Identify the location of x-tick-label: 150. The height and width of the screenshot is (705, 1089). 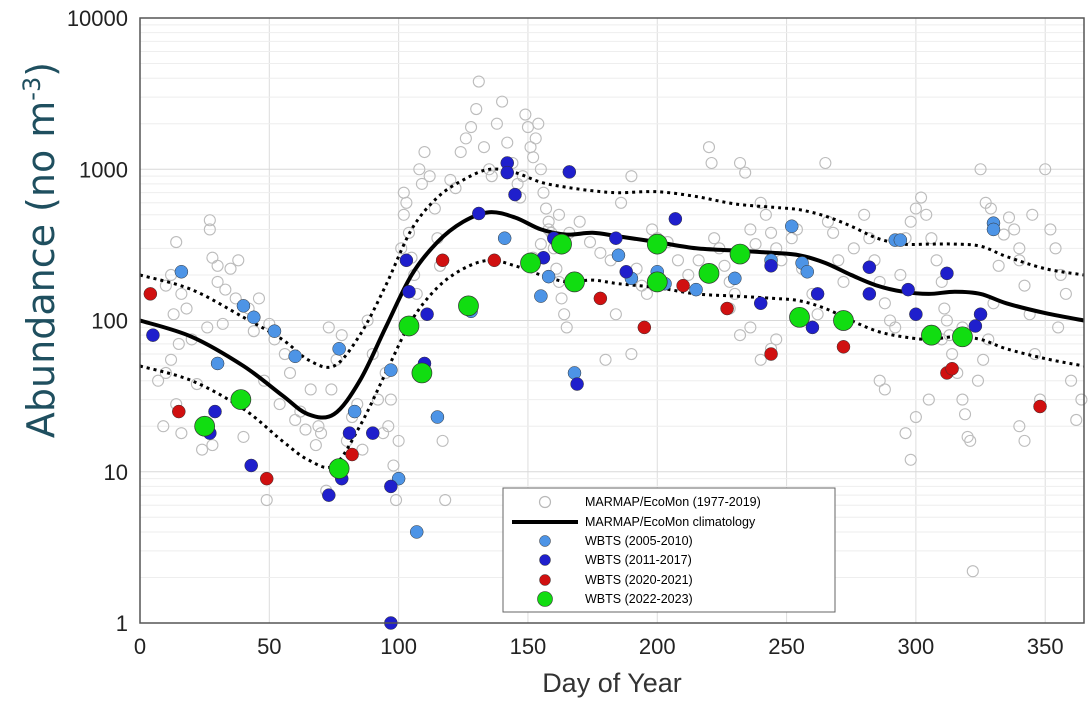
(528, 646).